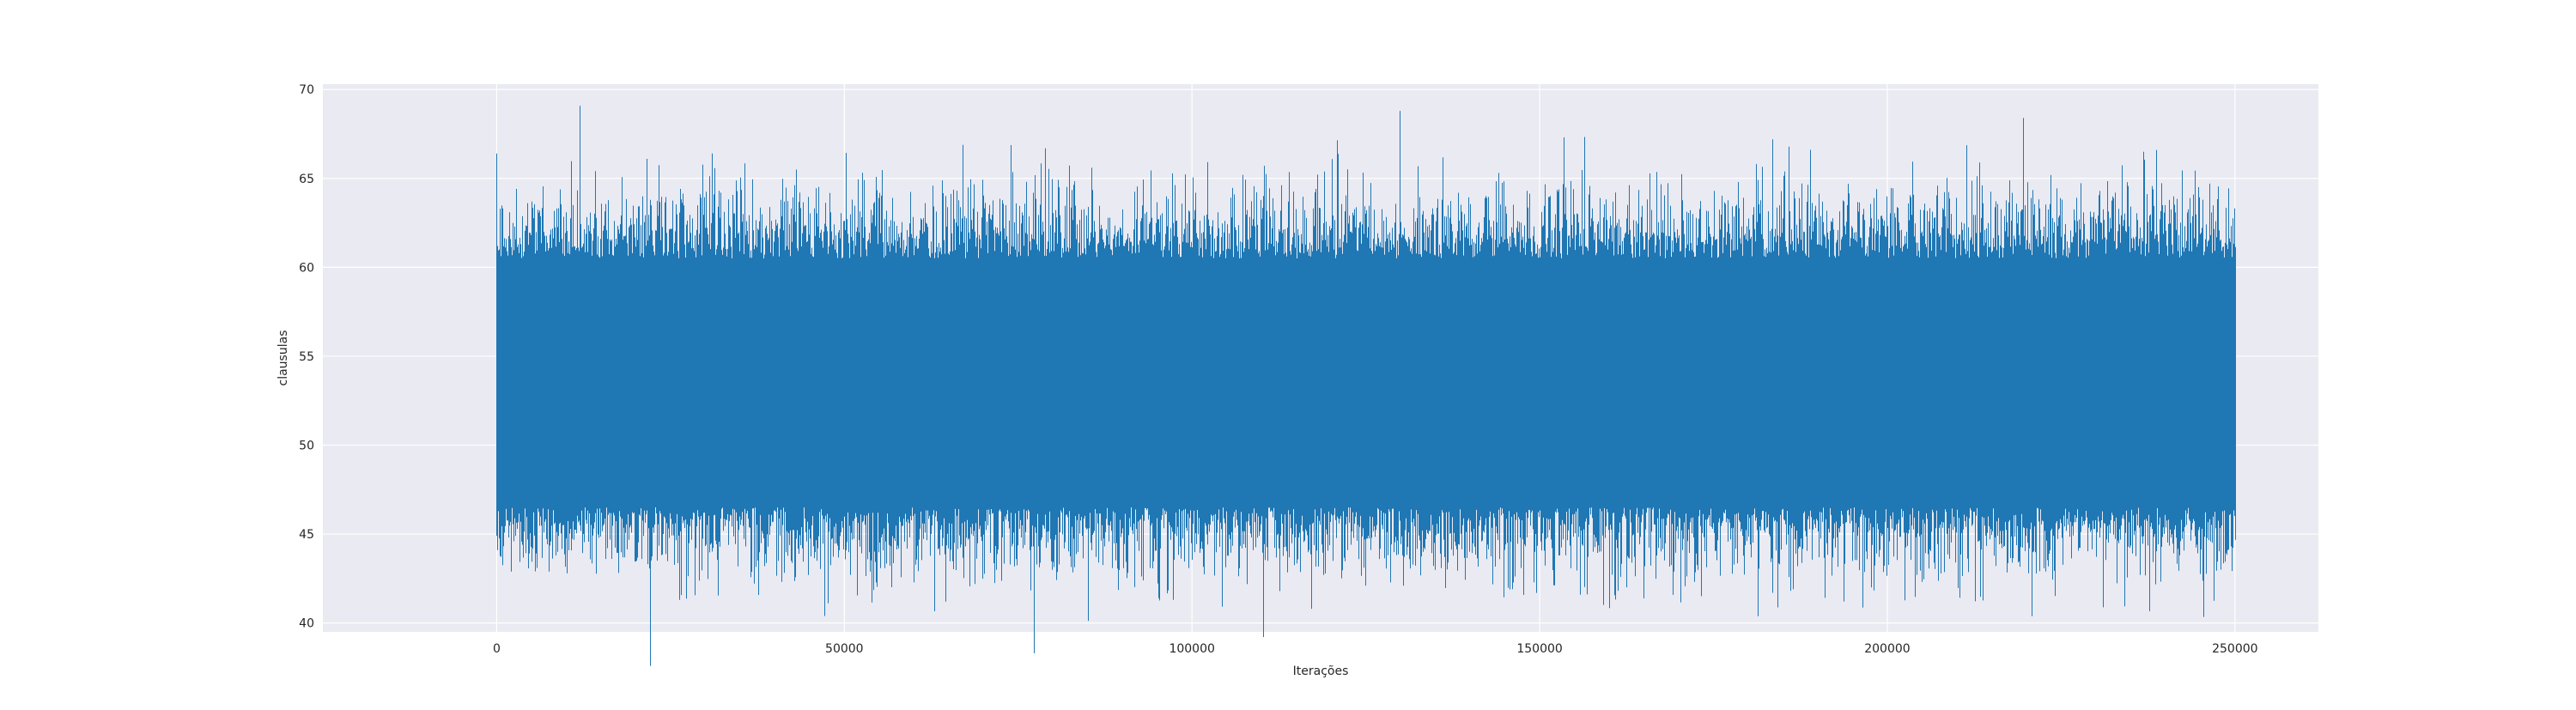  I want to click on y-tick-label: 70, so click(306, 90).